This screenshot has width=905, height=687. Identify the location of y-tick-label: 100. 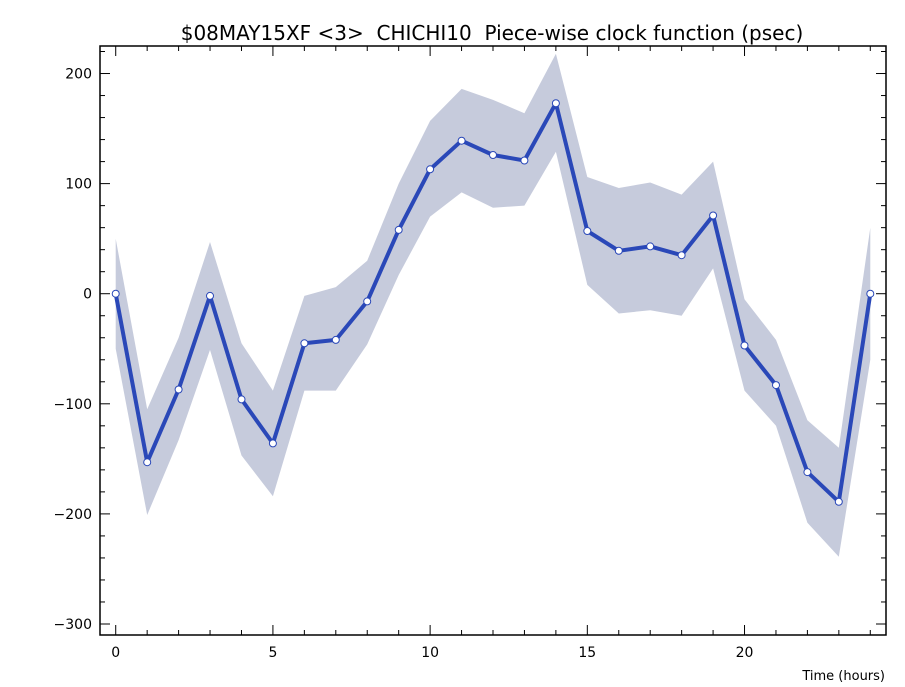
(78, 185).